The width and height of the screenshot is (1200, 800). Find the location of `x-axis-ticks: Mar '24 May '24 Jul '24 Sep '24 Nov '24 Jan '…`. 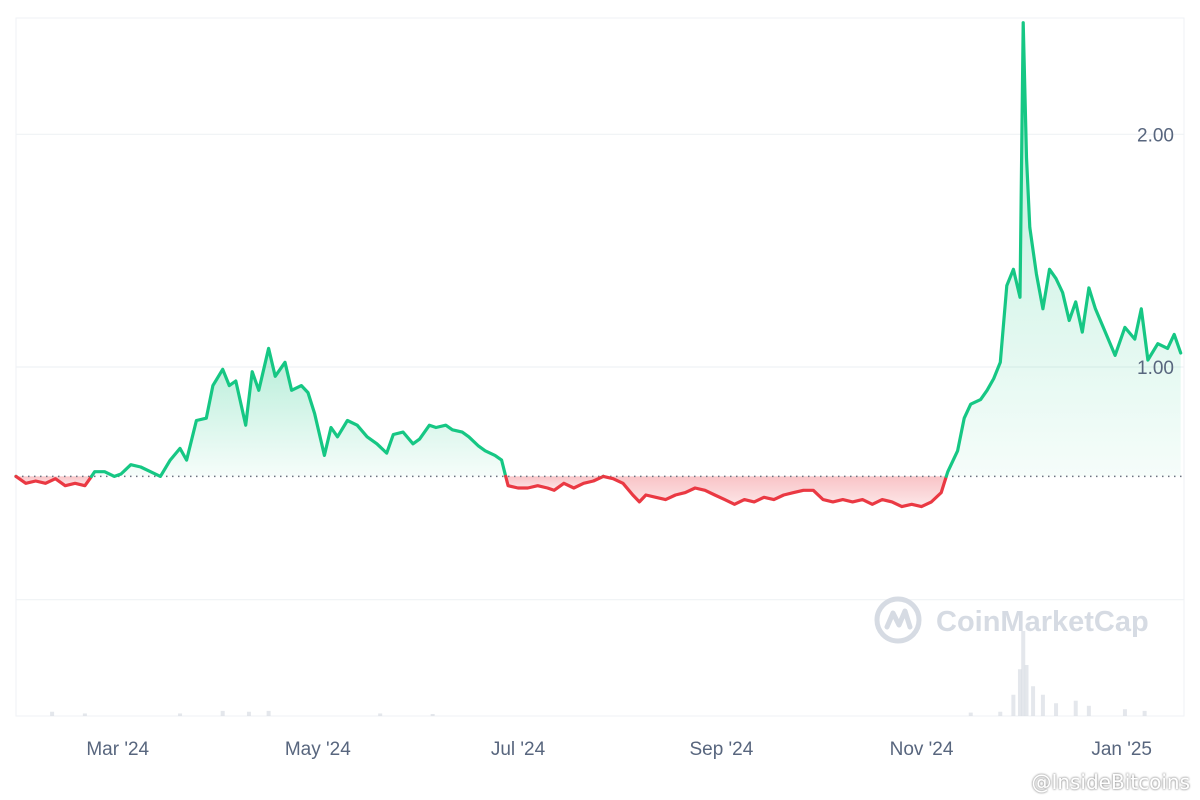

x-axis-ticks: Mar '24 May '24 Jul '24 Sep '24 Nov '24 Jan '… is located at coordinates (619, 749).